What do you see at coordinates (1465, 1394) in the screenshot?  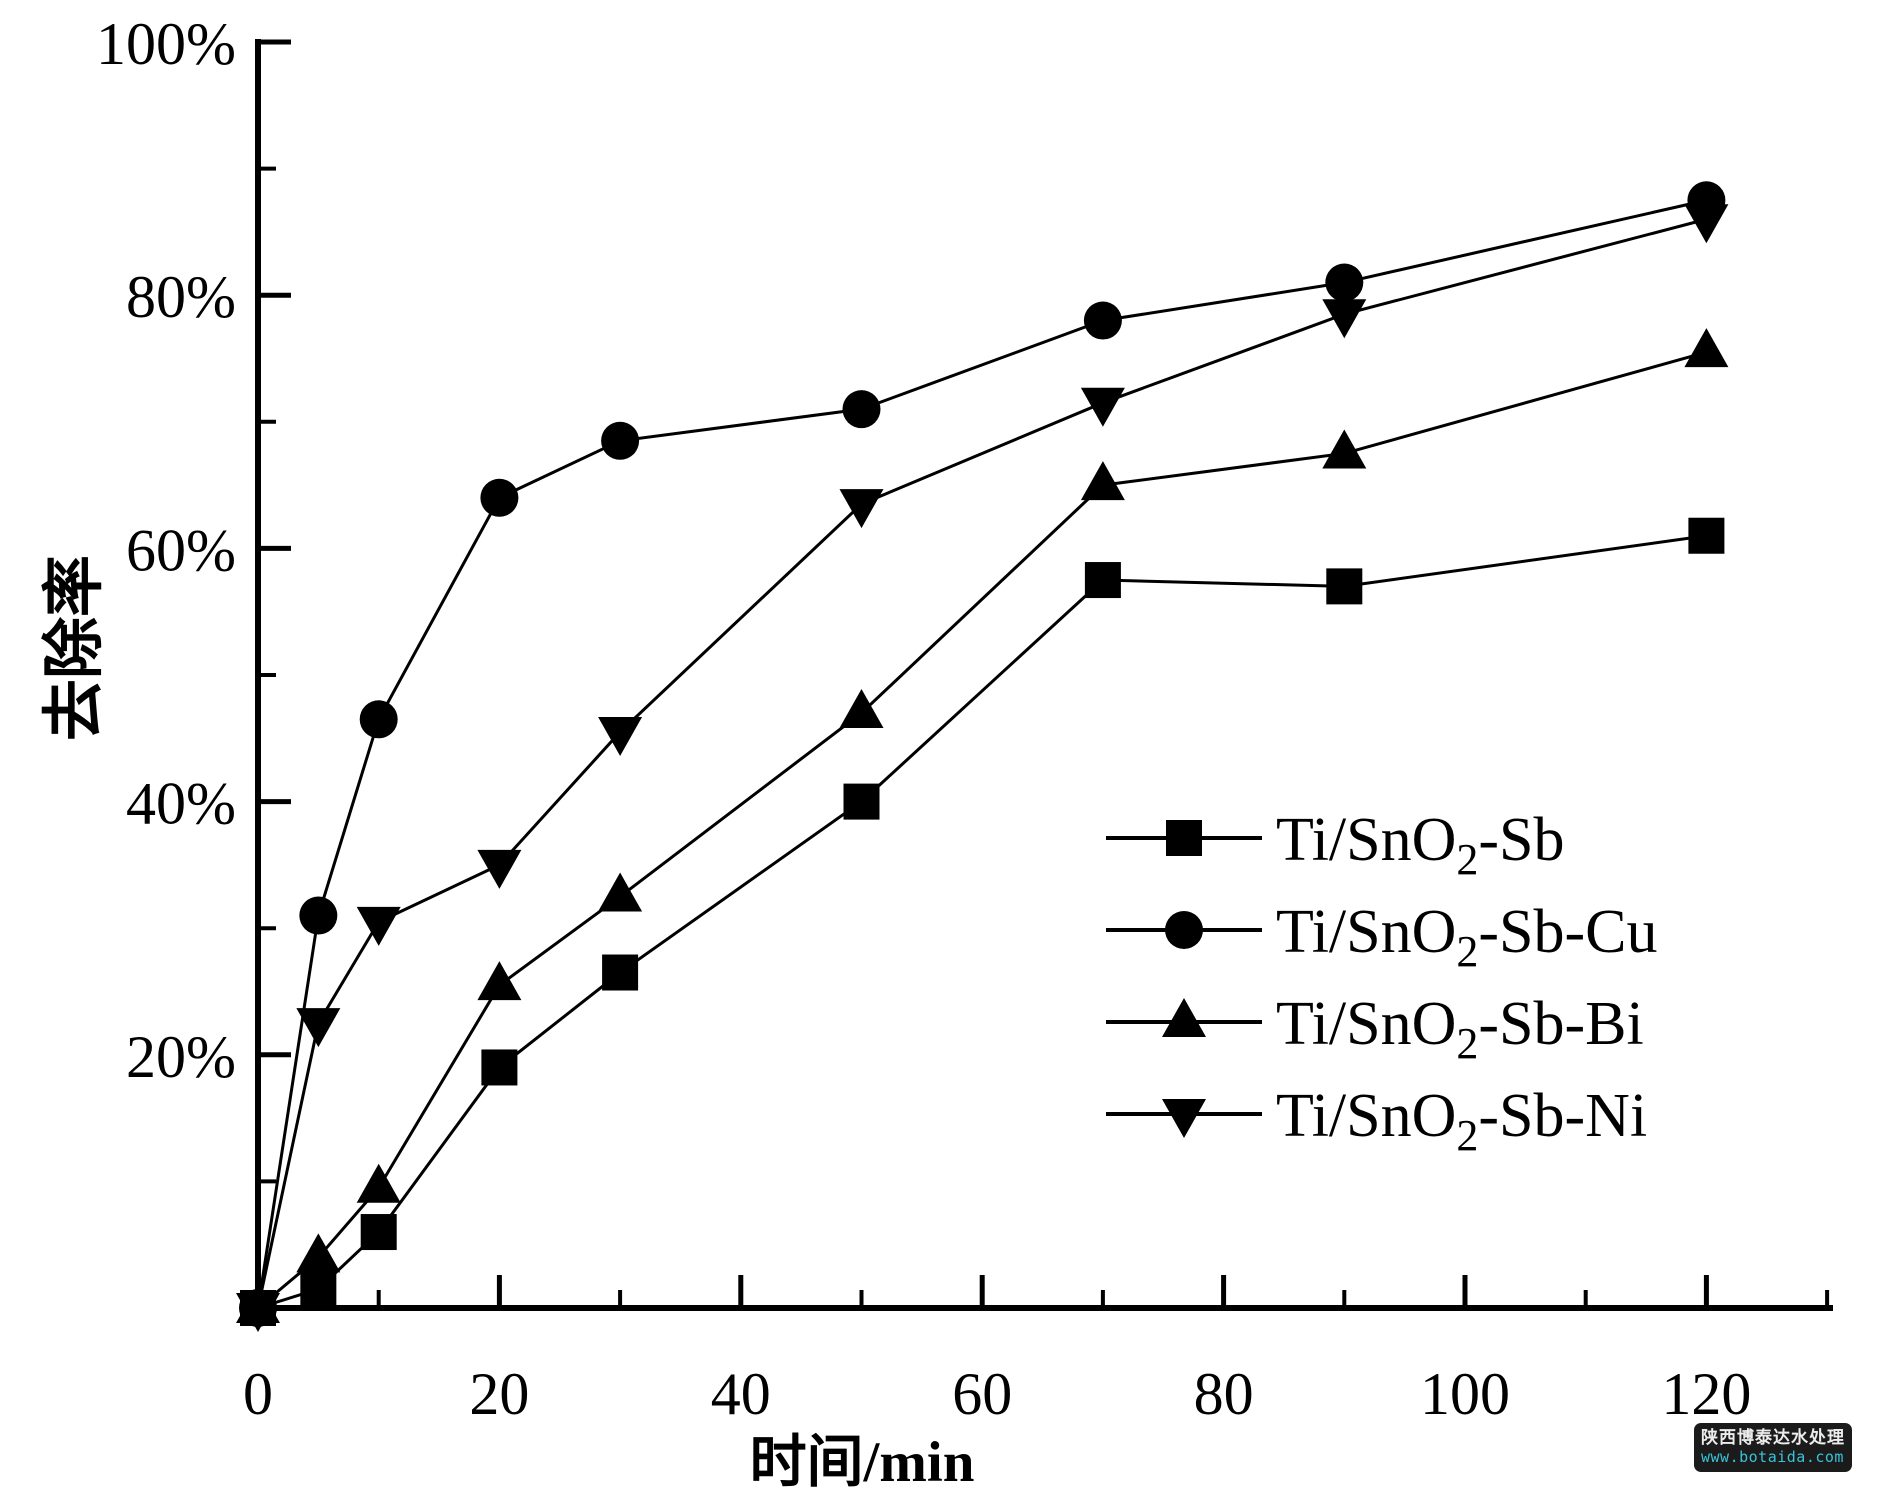 I see `x-tick-label: 100` at bounding box center [1465, 1394].